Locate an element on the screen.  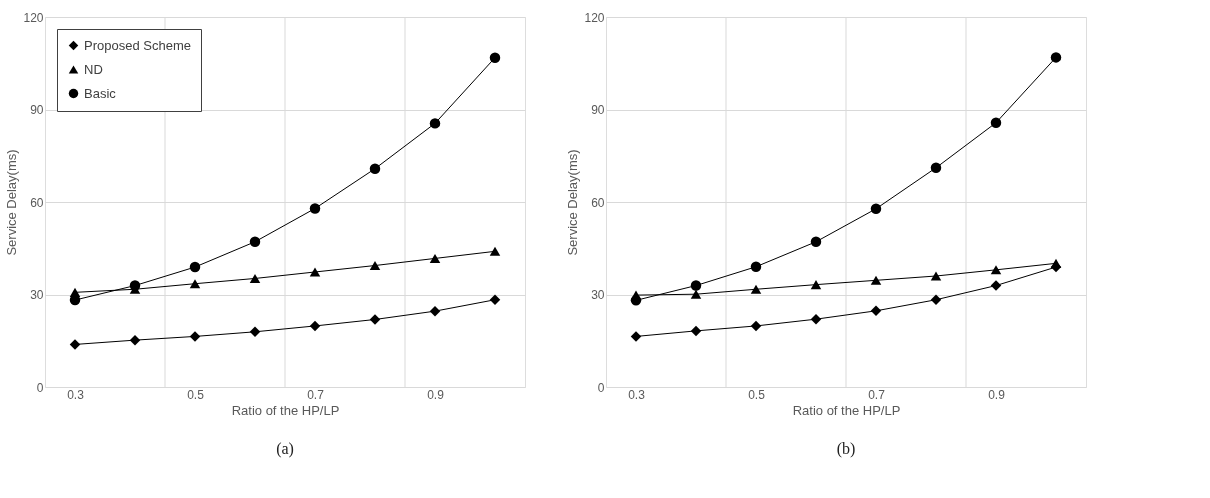
text: (a) is located at coordinates (285, 449).